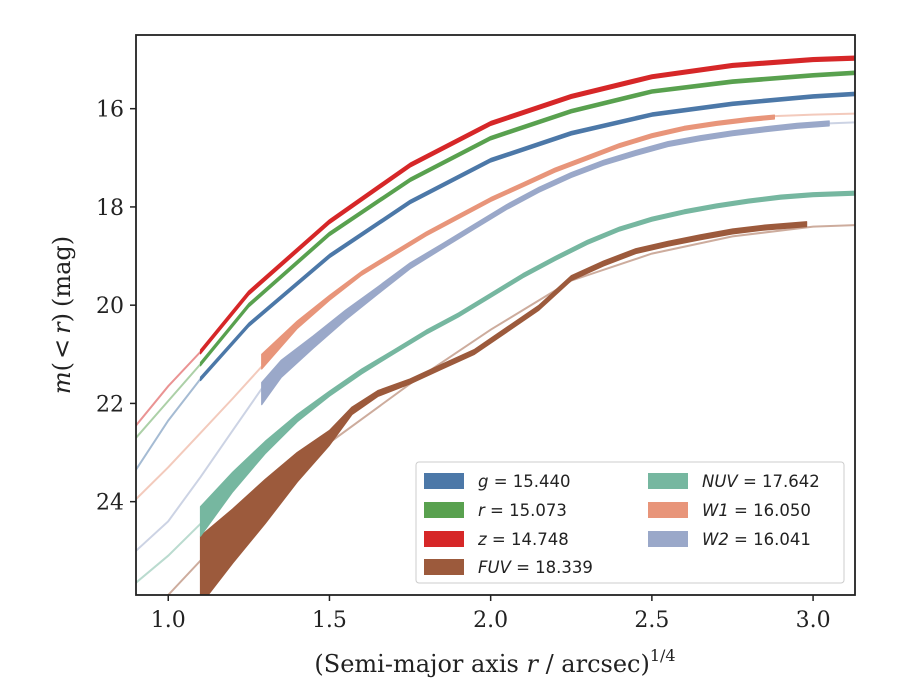 The height and width of the screenshot is (700, 900). I want to click on legend-item-nuv: NUV = 17.642, so click(734, 481).